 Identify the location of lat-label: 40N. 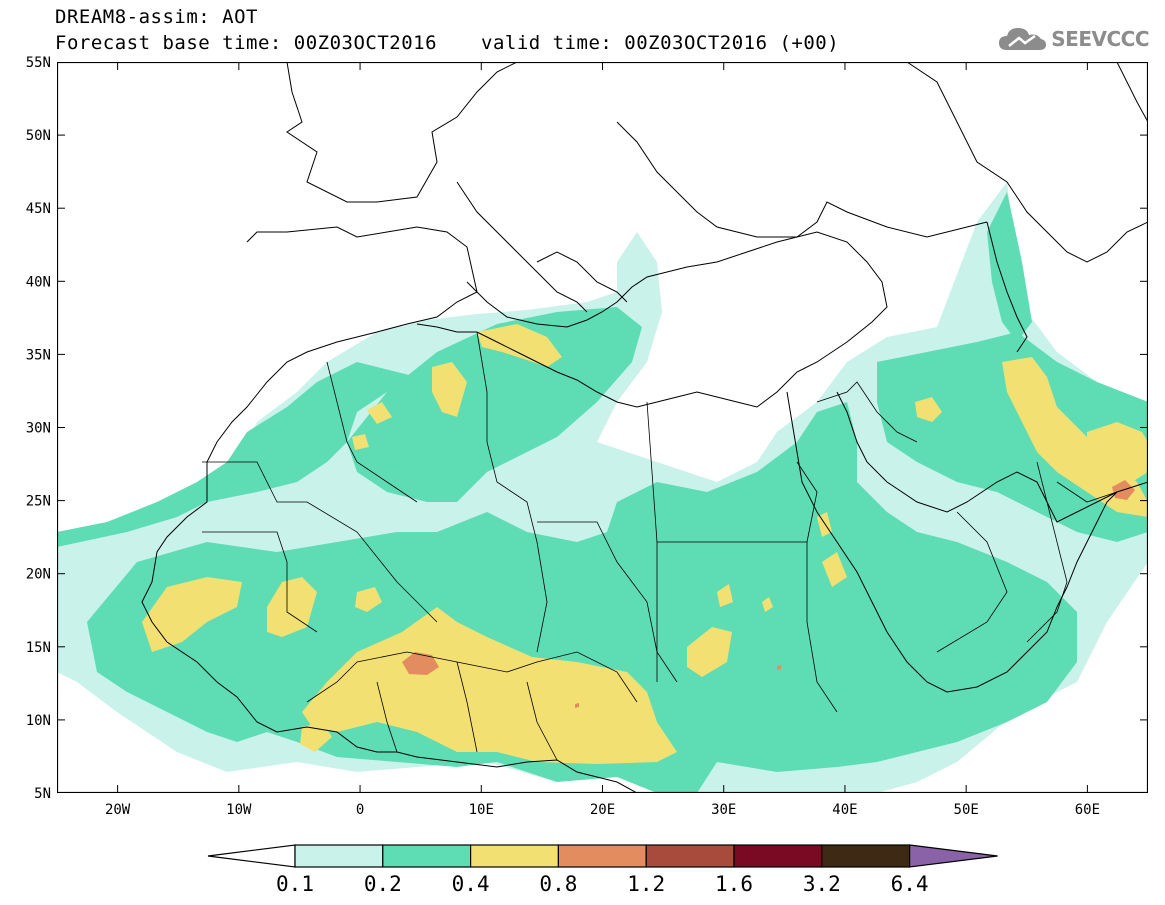
(38, 282).